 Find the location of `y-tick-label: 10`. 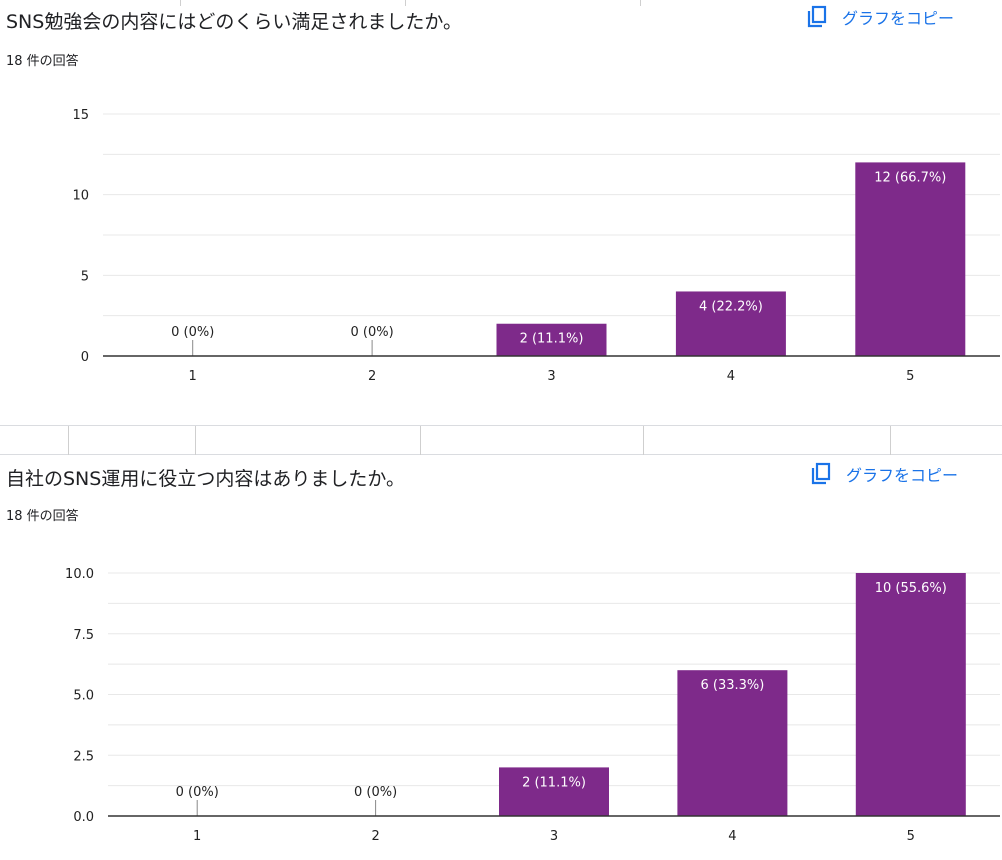

y-tick-label: 10 is located at coordinates (80, 196).